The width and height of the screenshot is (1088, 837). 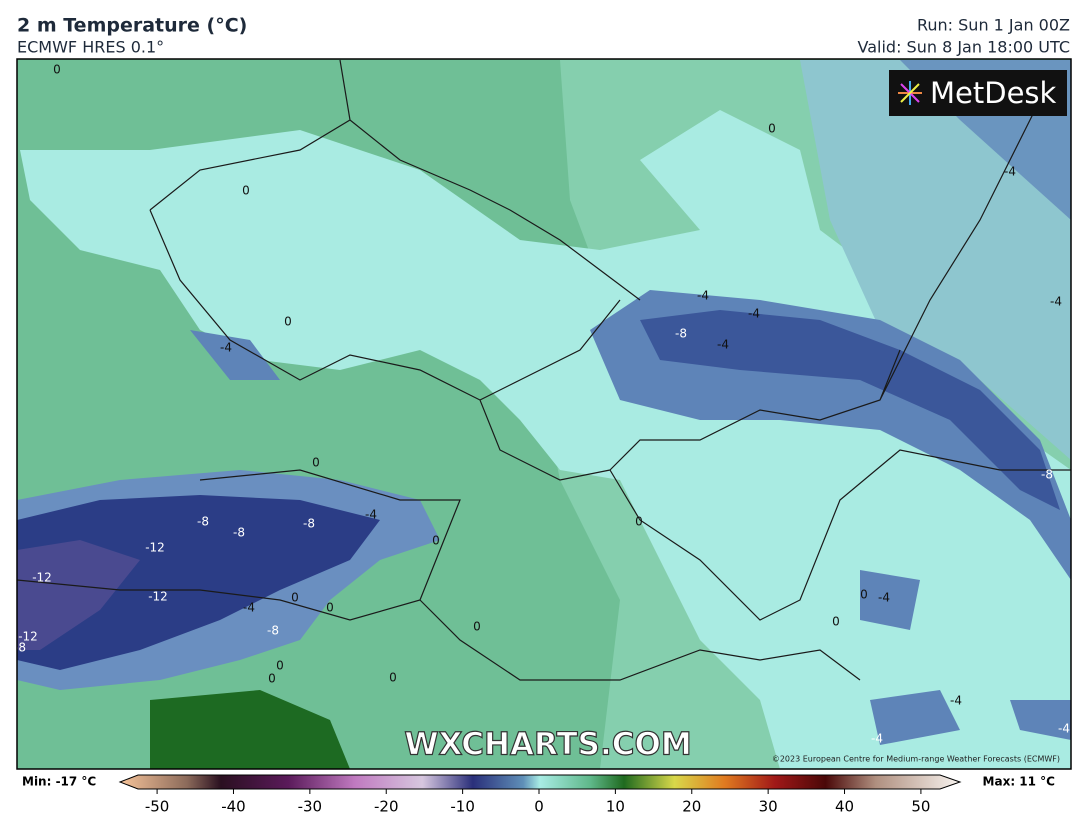 What do you see at coordinates (90, 47) in the screenshot?
I see `subtitle: ECMWF HRES 0.1°` at bounding box center [90, 47].